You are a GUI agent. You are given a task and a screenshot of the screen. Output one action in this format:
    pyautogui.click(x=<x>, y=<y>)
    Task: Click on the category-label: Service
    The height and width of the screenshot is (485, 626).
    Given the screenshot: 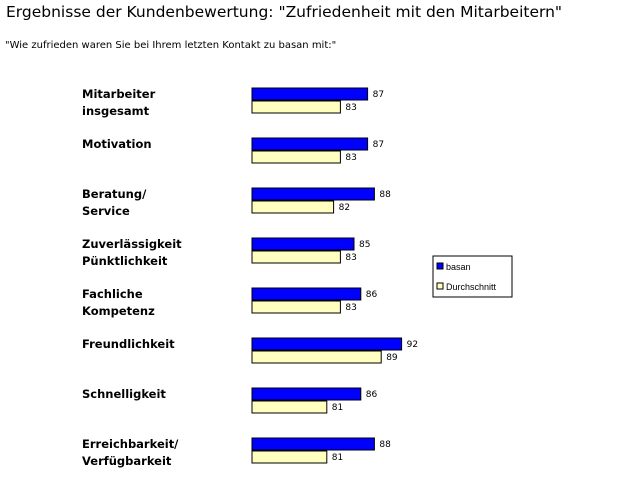 What is the action you would take?
    pyautogui.click(x=106, y=211)
    